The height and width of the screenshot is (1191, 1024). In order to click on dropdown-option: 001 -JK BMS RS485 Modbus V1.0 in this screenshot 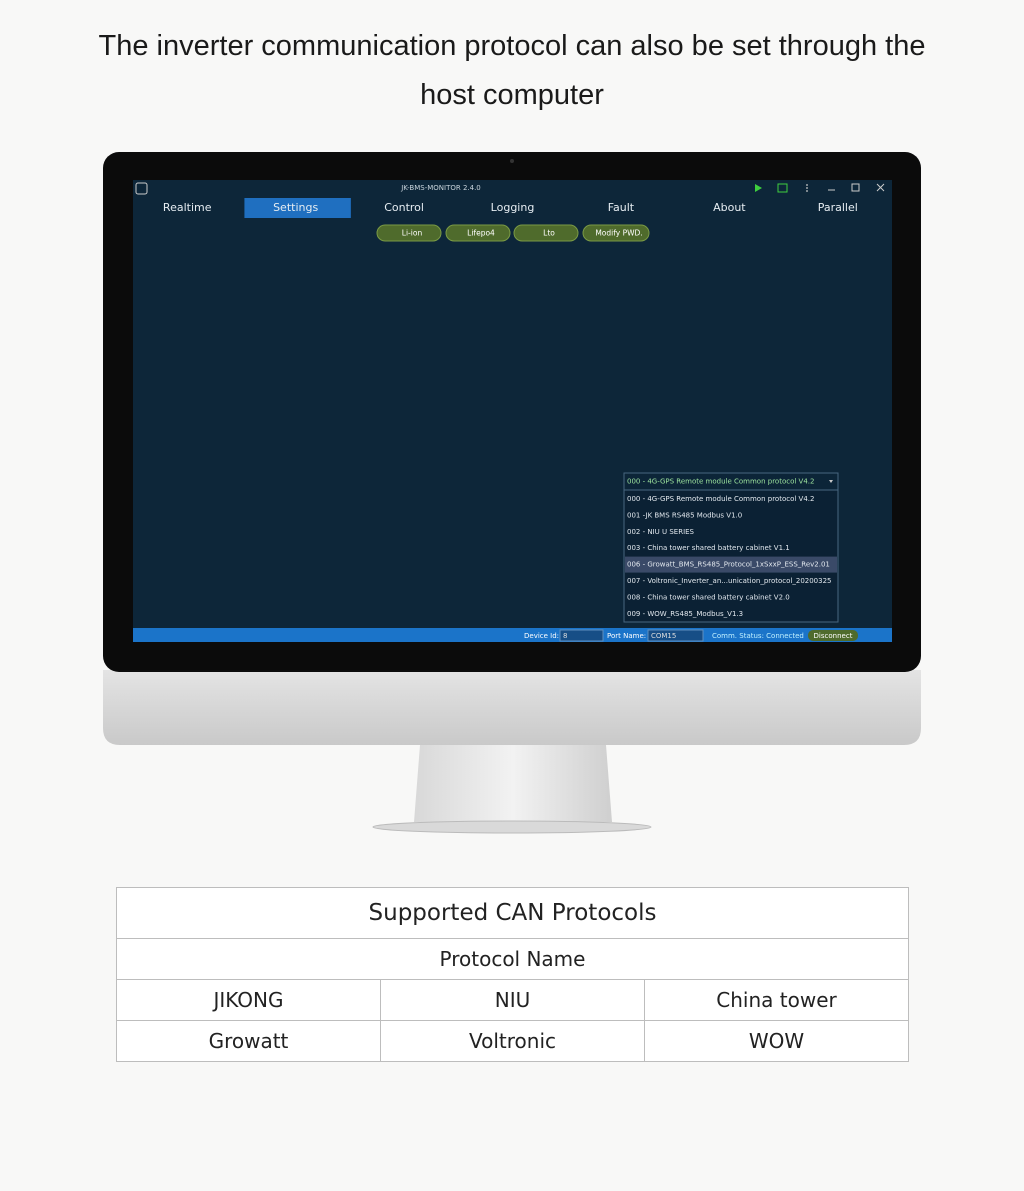, I will do `click(684, 515)`.